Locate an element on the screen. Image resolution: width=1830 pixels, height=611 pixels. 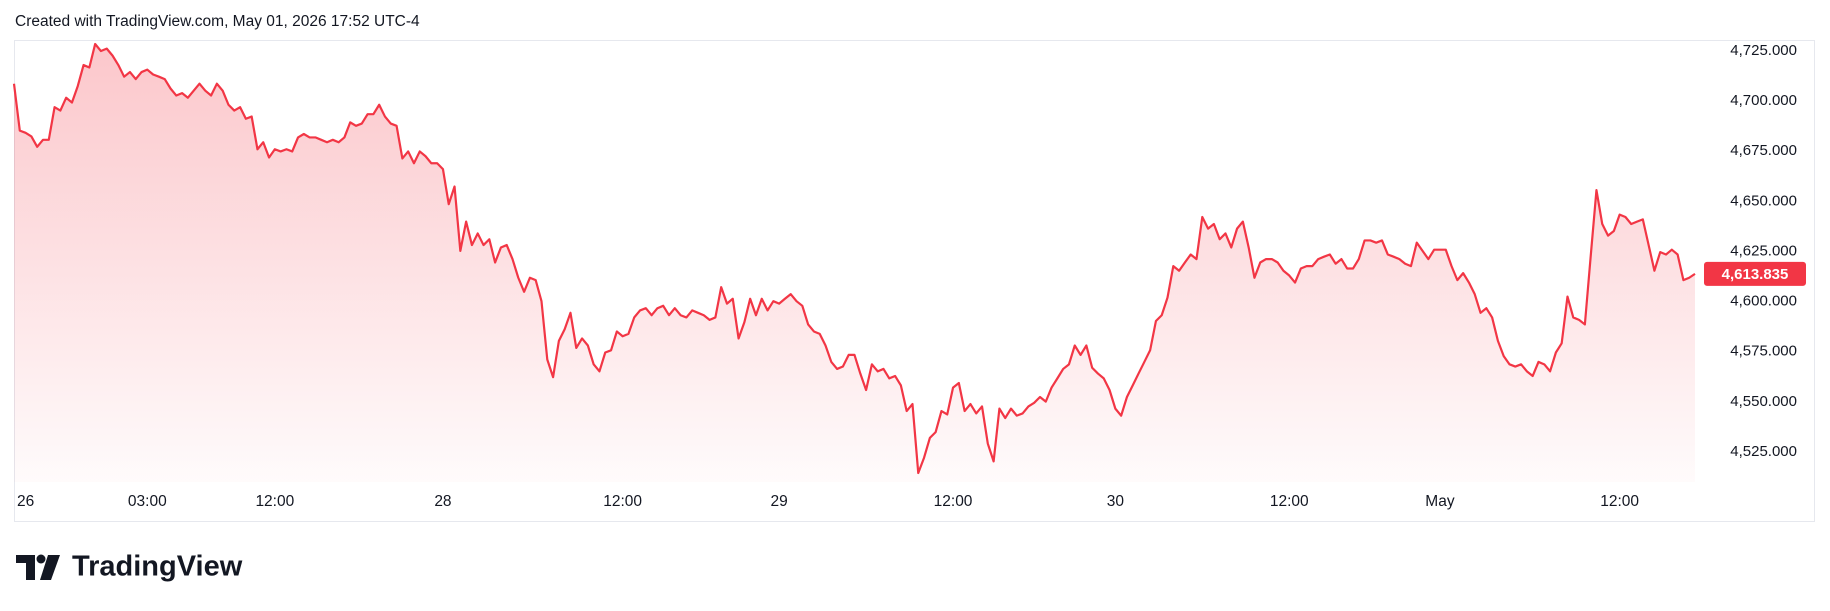
y-tick-label: 4,600.000 is located at coordinates (1763, 301).